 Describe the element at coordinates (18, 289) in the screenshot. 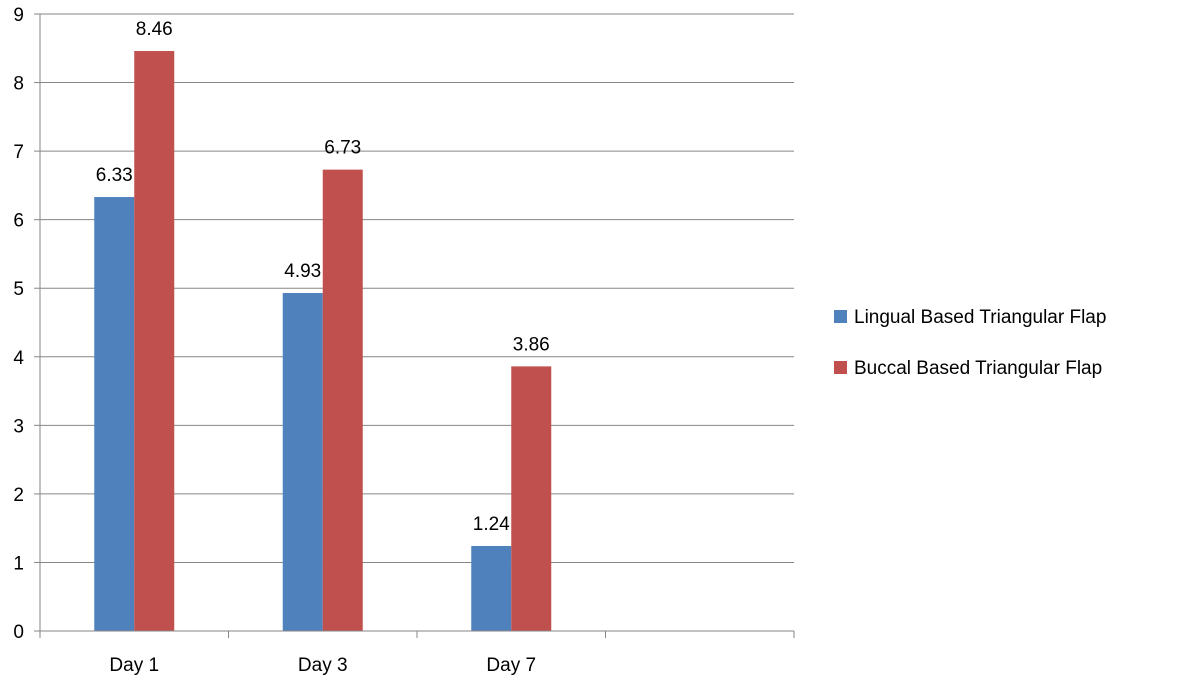

I see `y-tick-label: 5` at that location.